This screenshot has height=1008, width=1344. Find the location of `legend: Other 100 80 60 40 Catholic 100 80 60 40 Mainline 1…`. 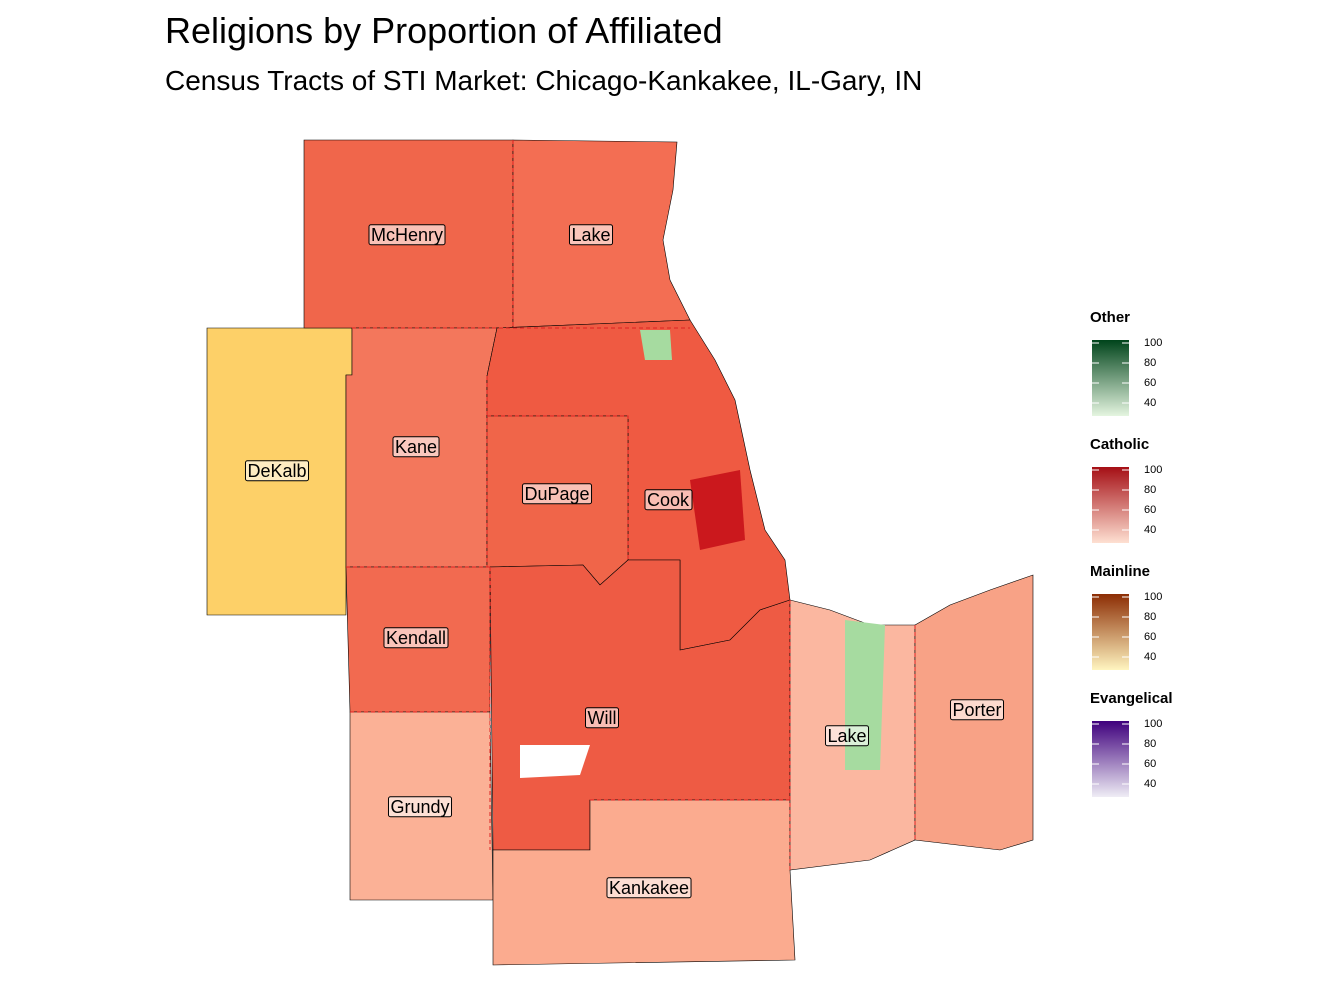

legend: Other 100 80 60 40 Catholic 100 80 60 40 Mainline 1… is located at coordinates (1131, 553).